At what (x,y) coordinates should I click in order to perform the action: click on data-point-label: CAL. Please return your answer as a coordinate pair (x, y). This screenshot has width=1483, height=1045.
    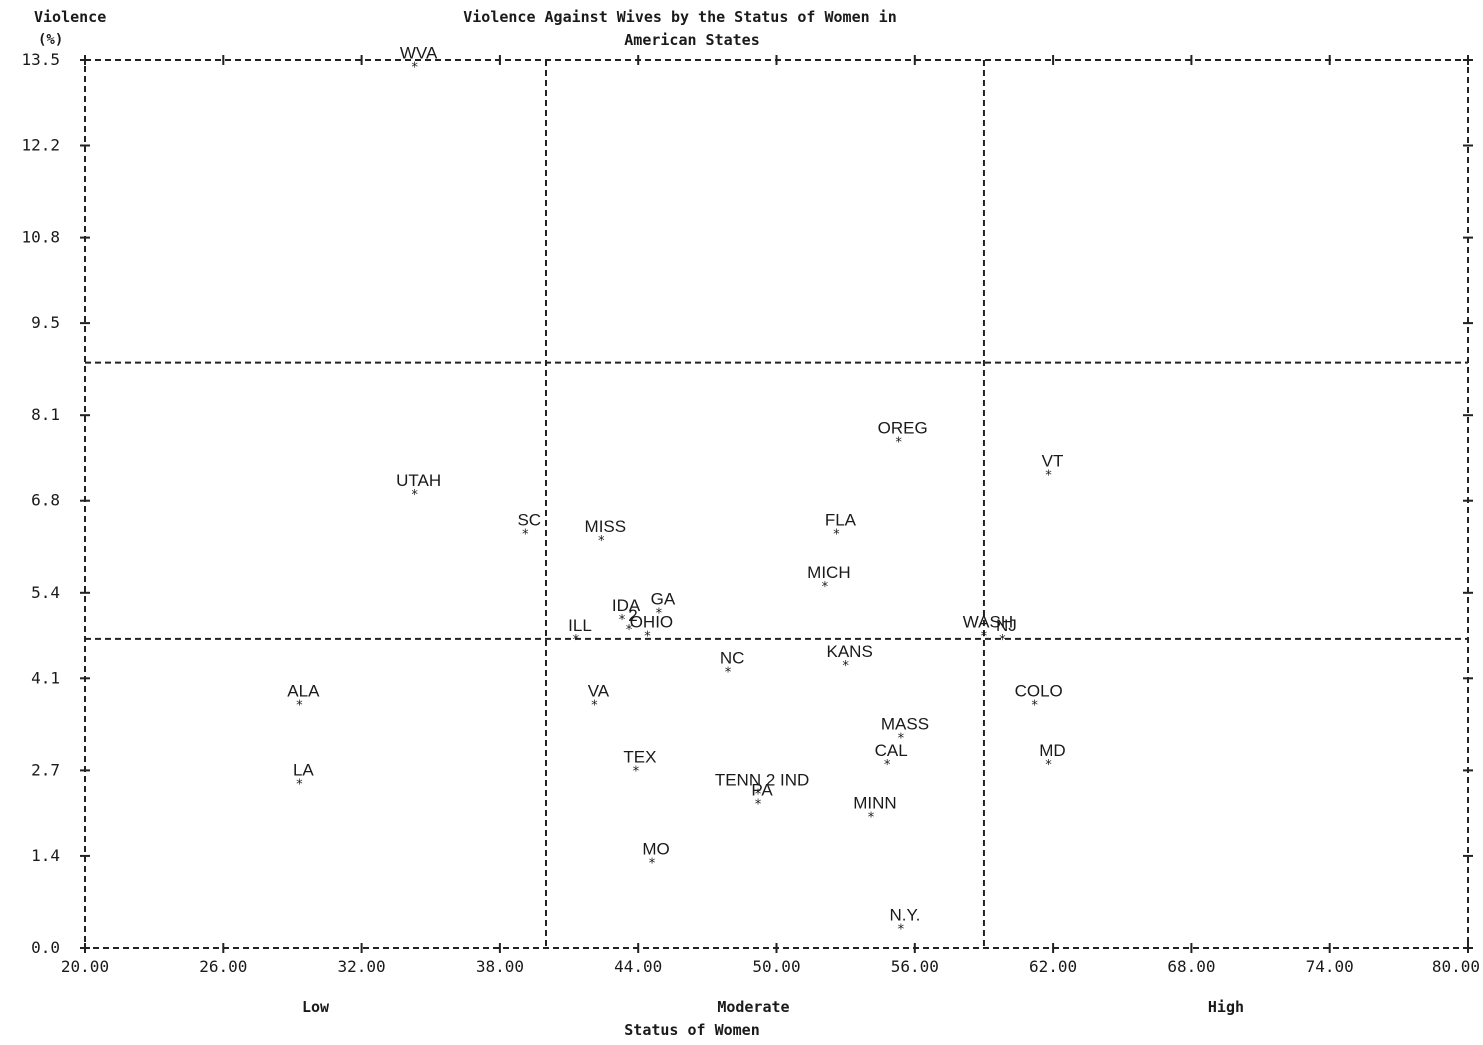
    Looking at the image, I should click on (891, 750).